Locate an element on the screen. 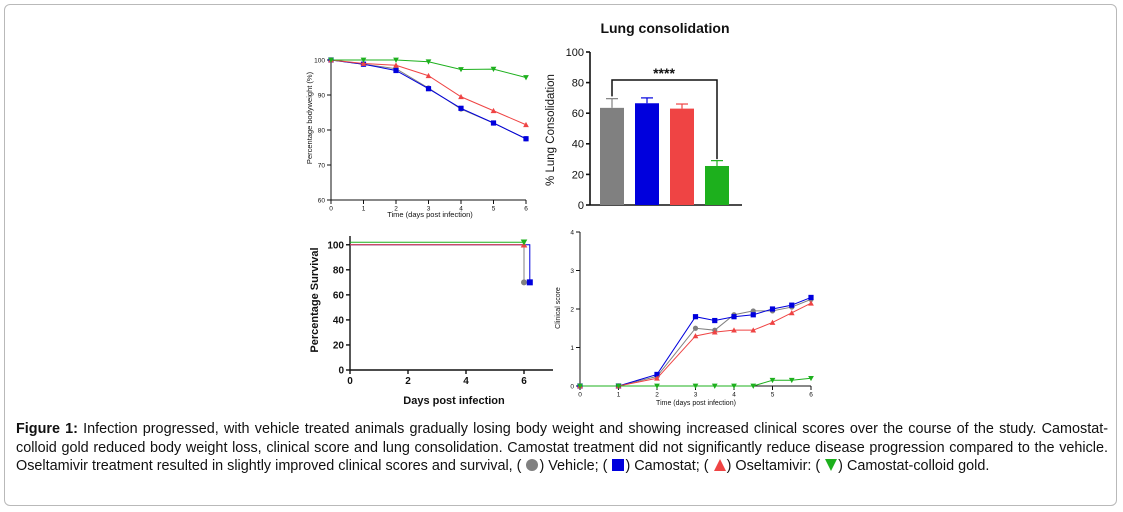 The image size is (1123, 512). survival-x-tick-label: 0 is located at coordinates (350, 381).